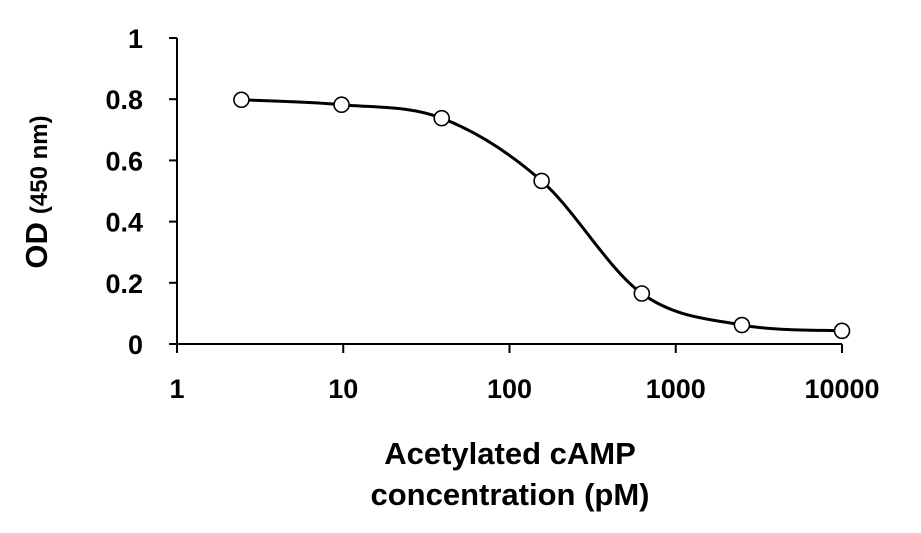 This screenshot has width=921, height=533. I want to click on x-tick-label: 10000, so click(841, 389).